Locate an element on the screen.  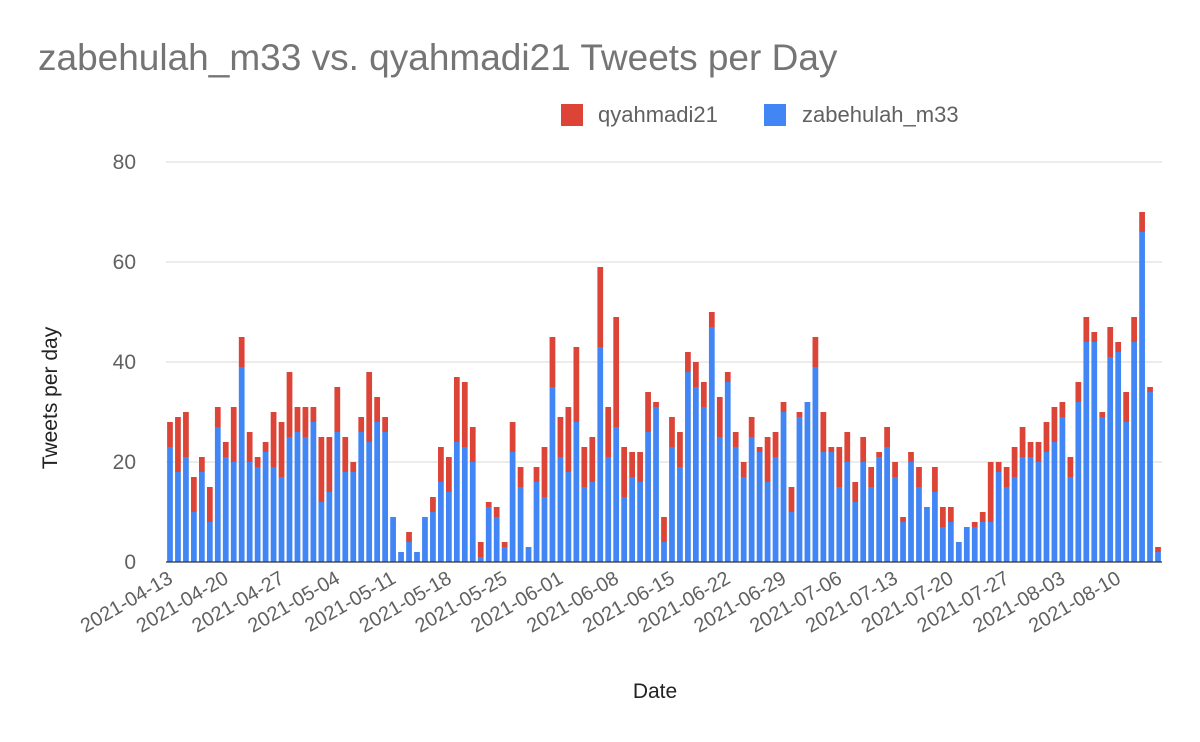
x-axis-title: Date is located at coordinates (655, 691).